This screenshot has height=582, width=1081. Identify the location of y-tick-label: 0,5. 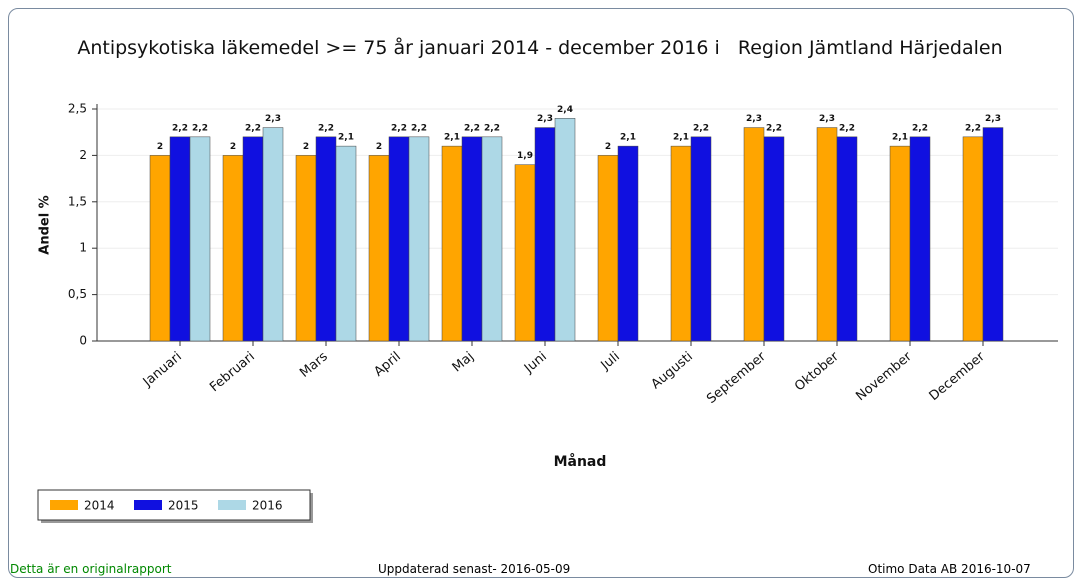
(77, 294).